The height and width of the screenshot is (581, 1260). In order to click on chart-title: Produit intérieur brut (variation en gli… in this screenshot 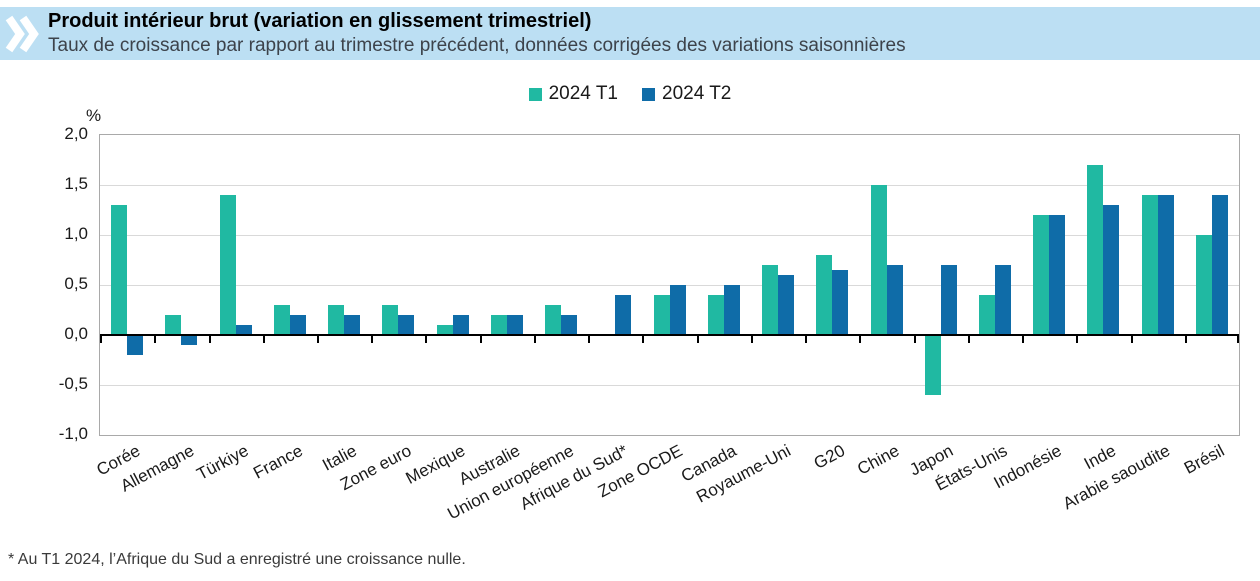, I will do `click(320, 21)`.